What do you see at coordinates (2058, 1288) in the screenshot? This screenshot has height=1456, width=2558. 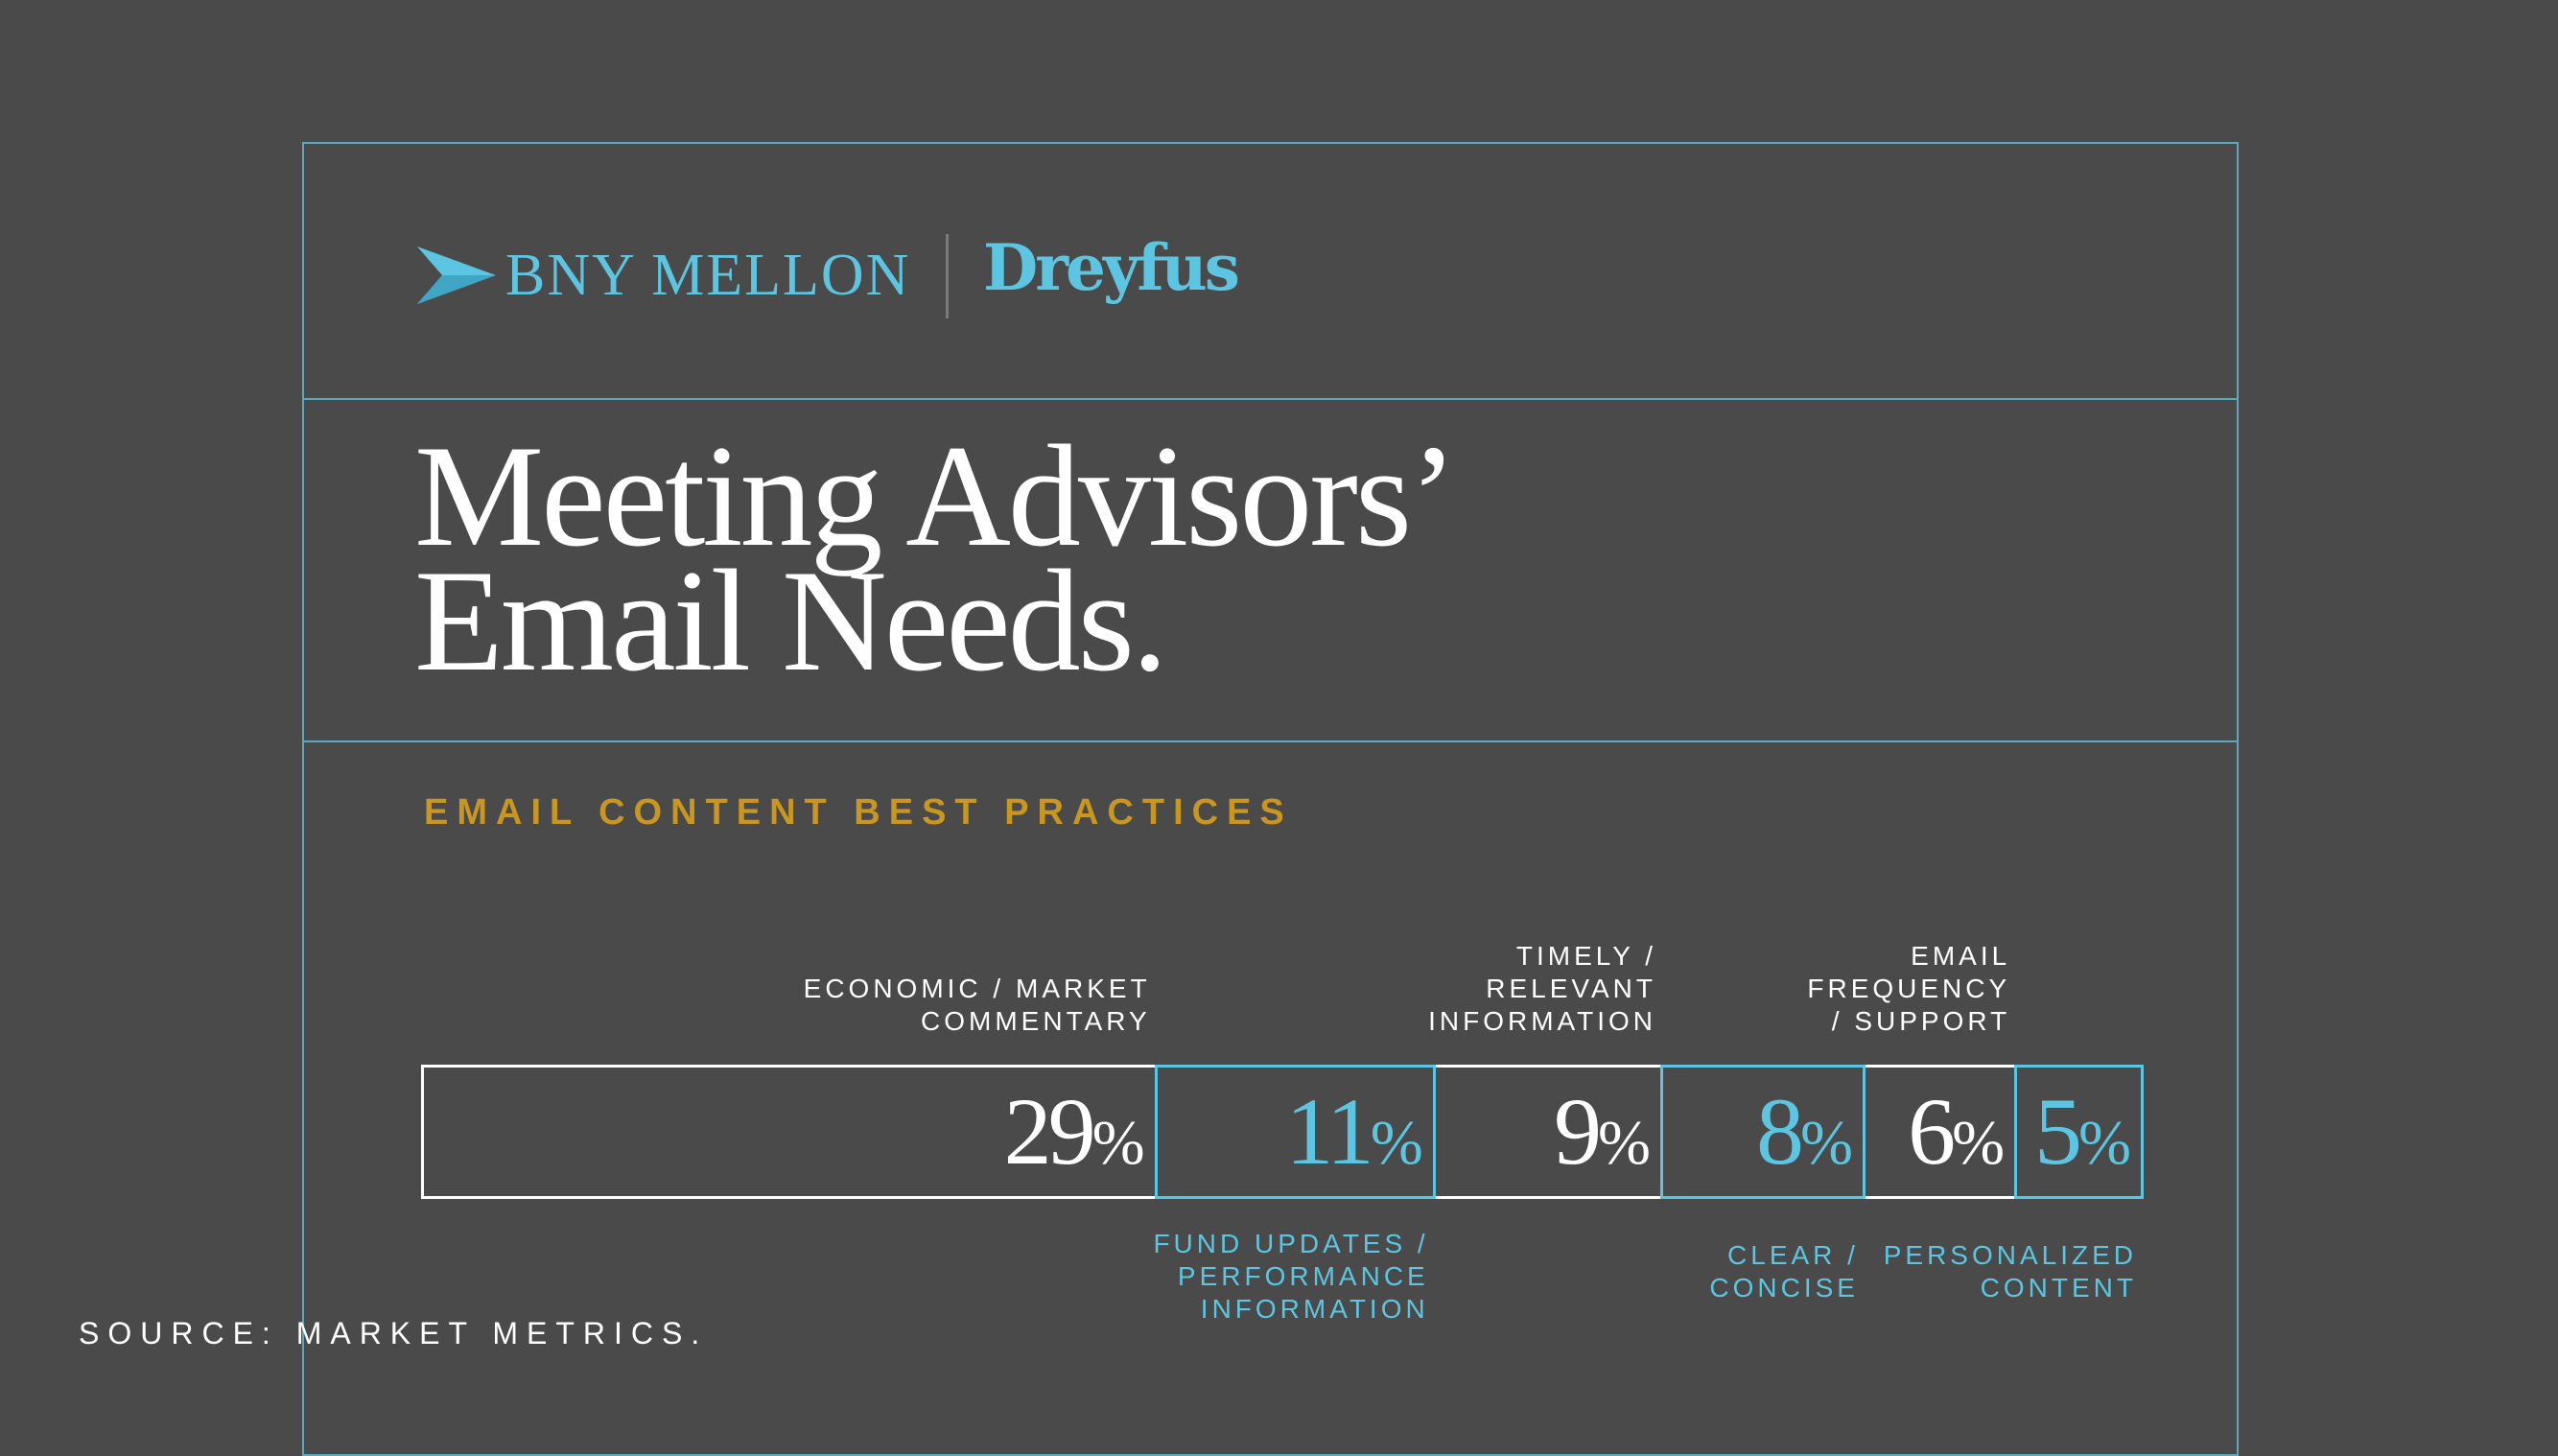 I see `category-label-line: CONTENT` at bounding box center [2058, 1288].